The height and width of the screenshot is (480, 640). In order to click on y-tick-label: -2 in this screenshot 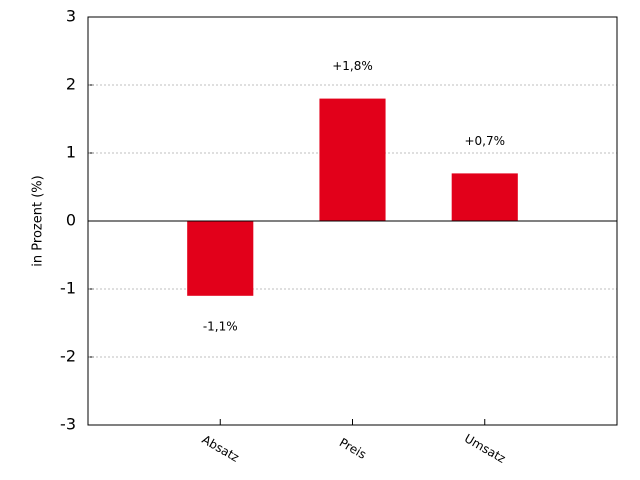, I will do `click(68, 356)`.